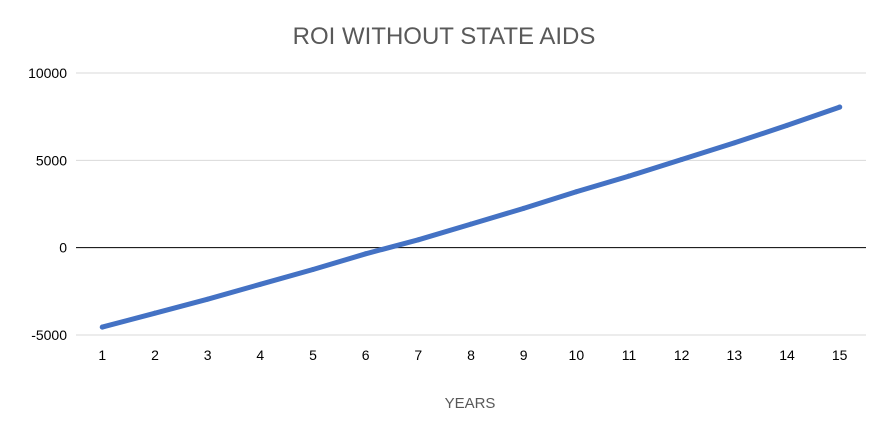  Describe the element at coordinates (102, 355) in the screenshot. I see `x-tick-label: 1` at that location.